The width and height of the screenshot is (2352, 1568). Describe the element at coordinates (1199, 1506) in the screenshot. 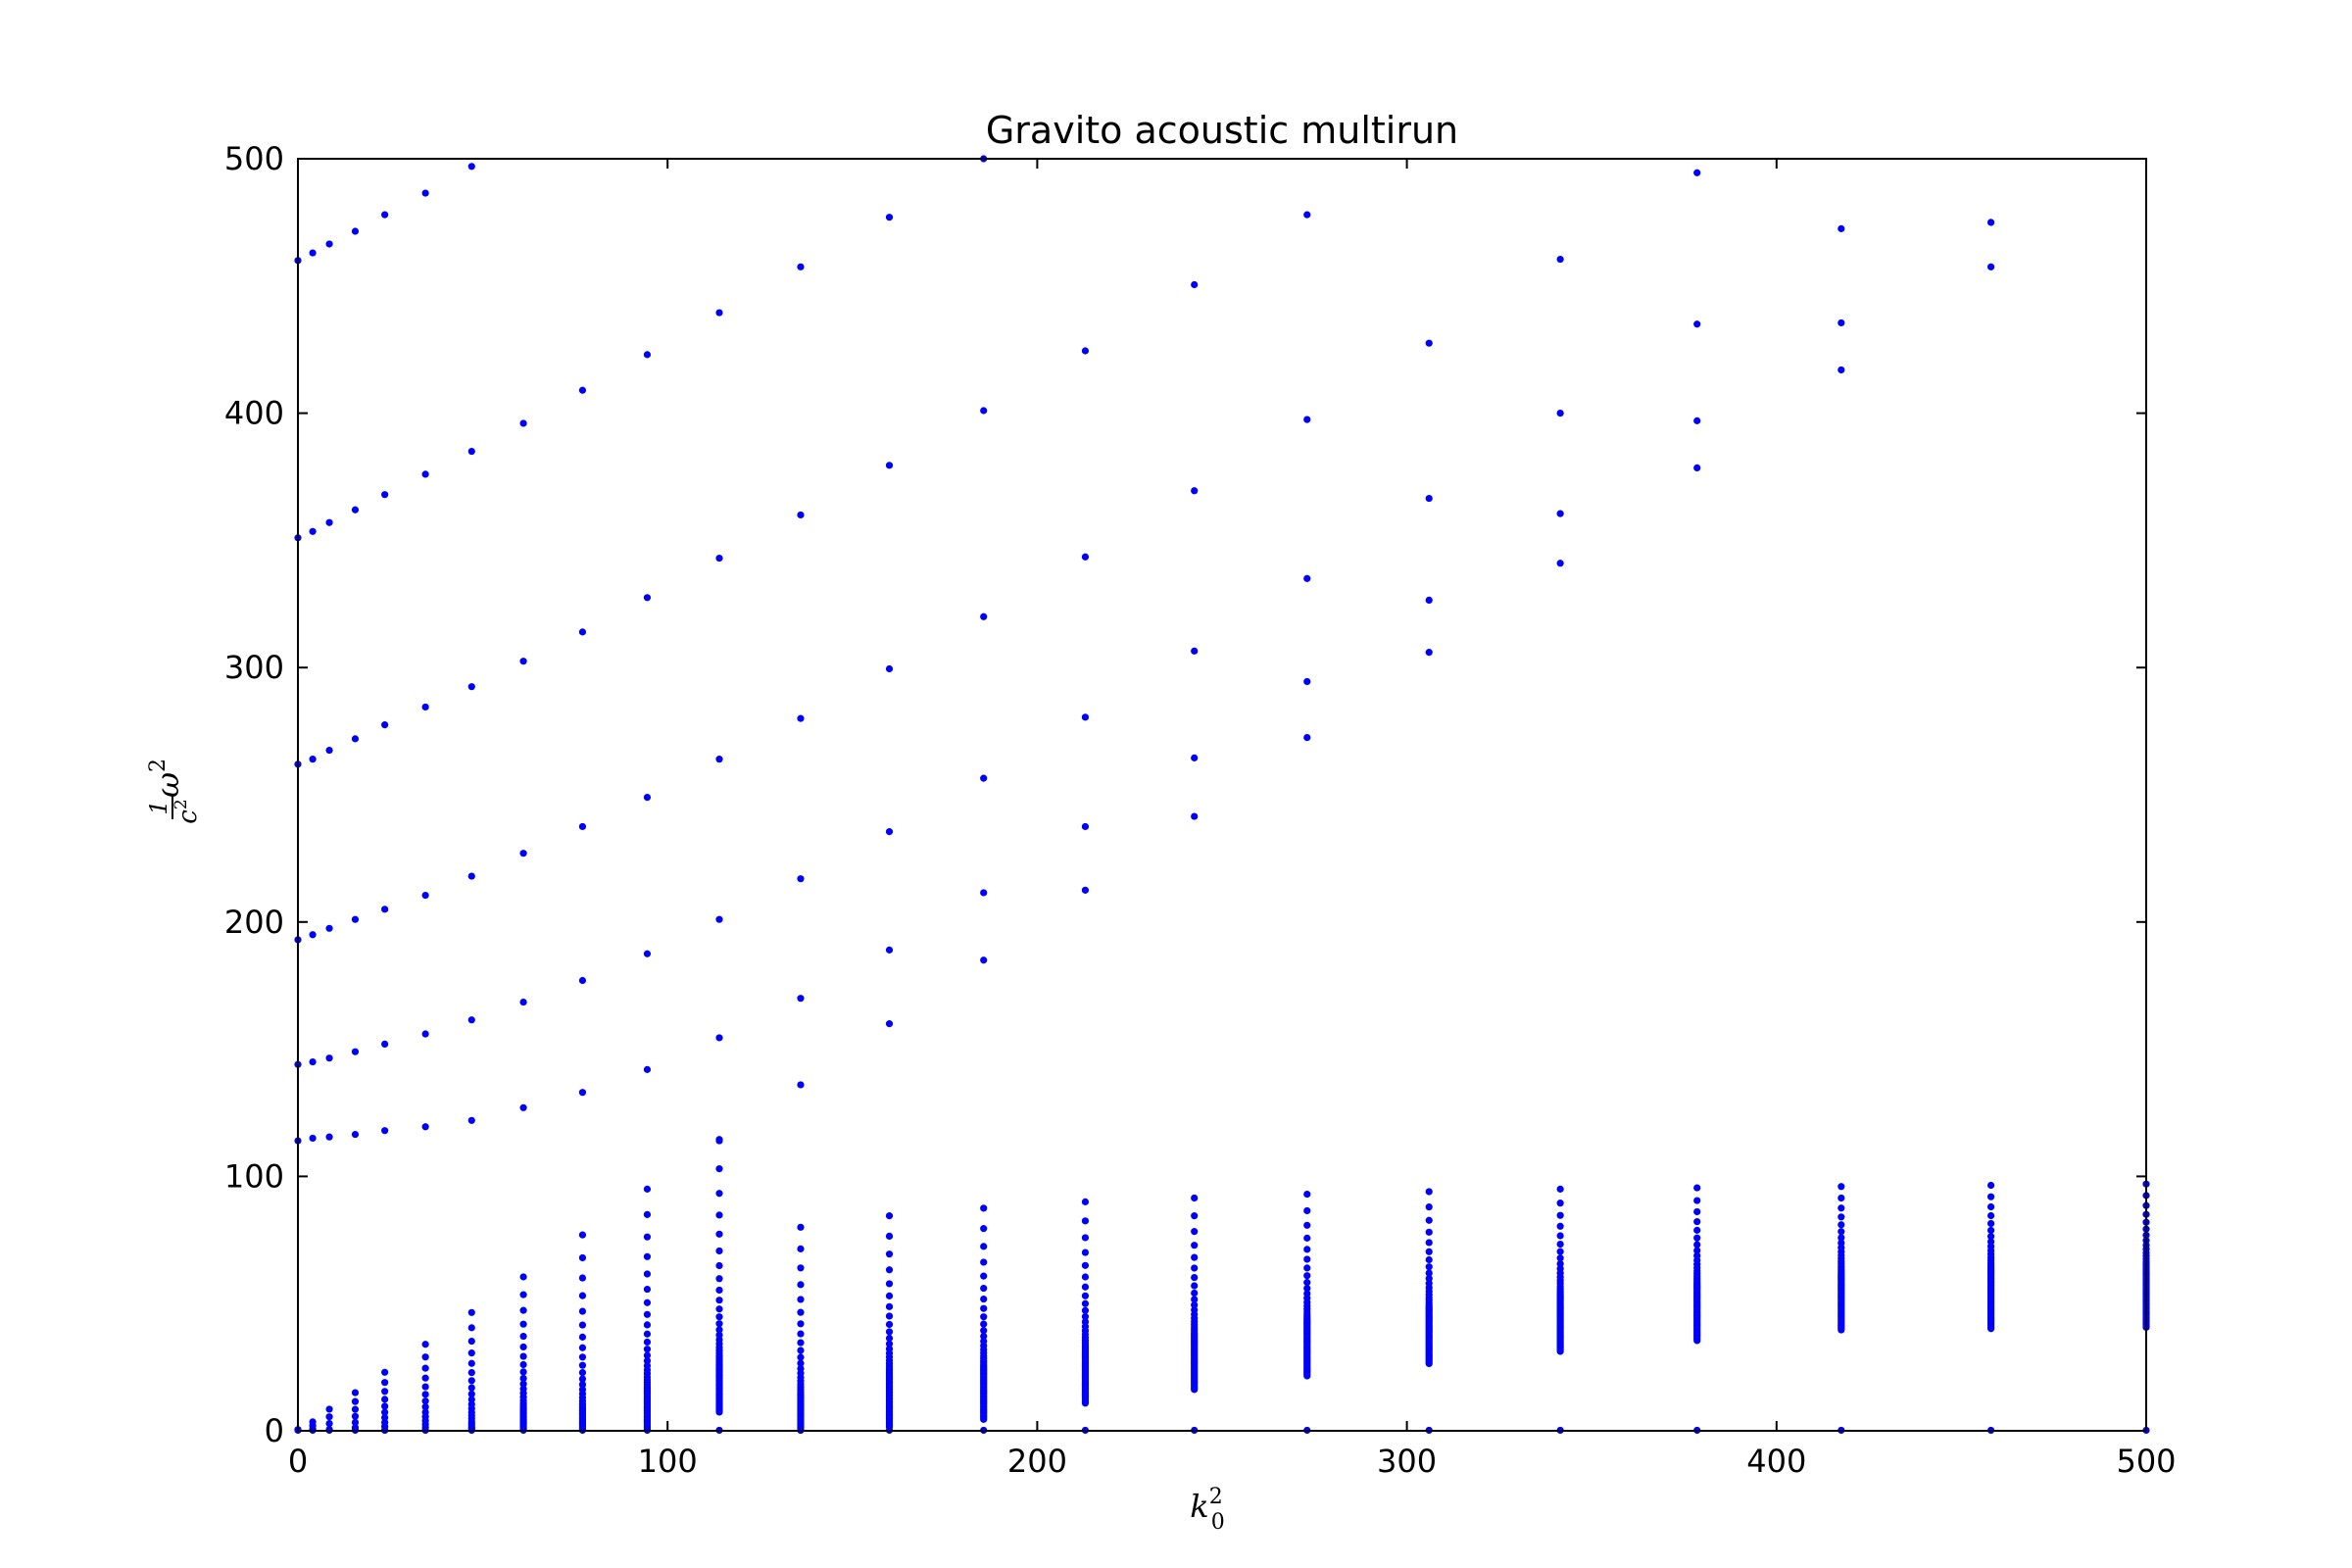

I see `x-label-base: k` at that location.